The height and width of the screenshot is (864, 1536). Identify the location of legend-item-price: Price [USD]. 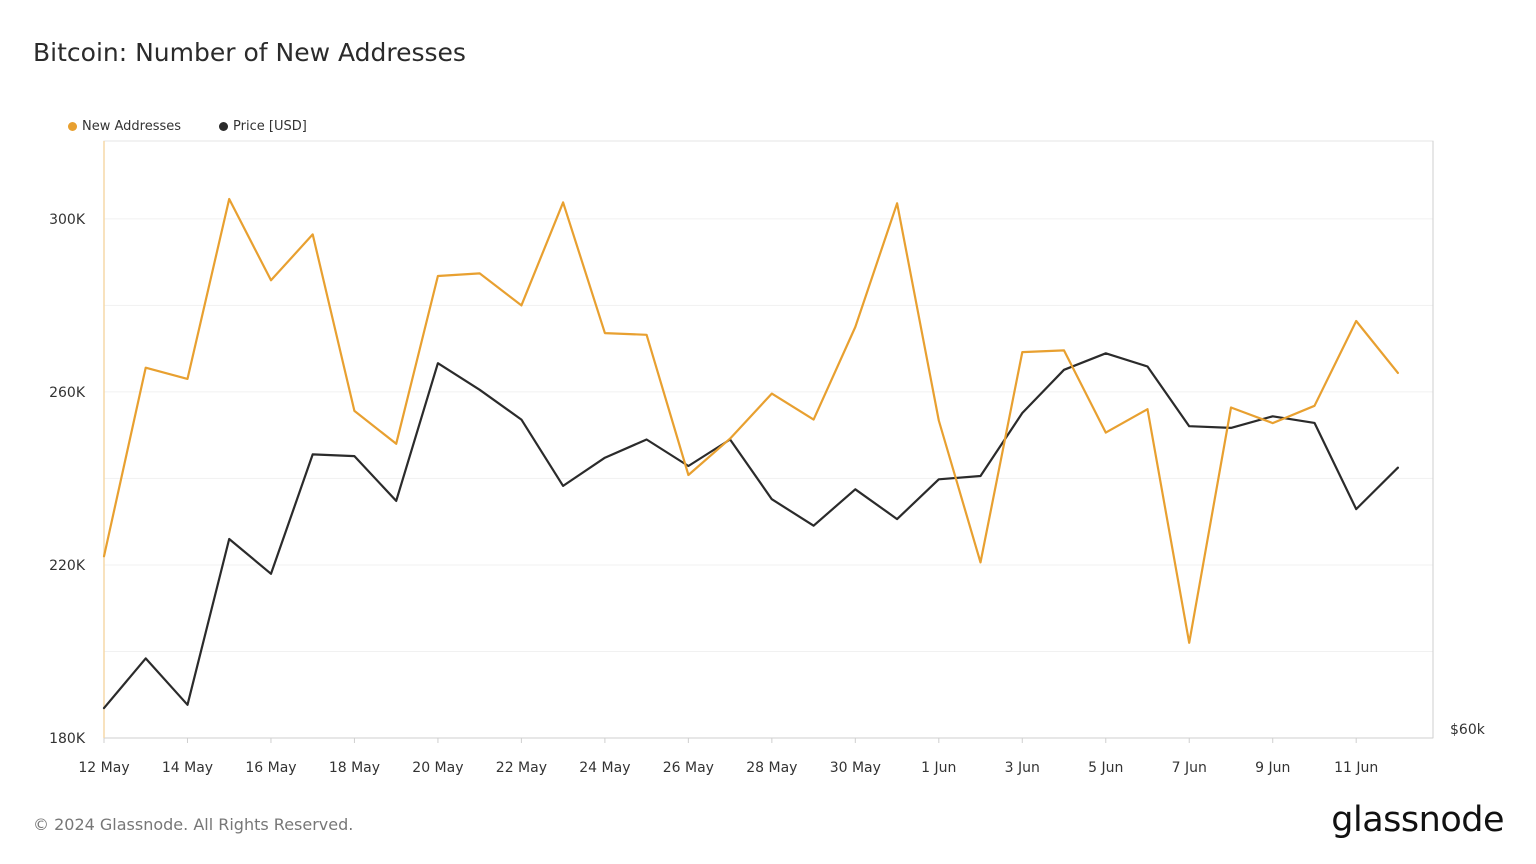
(263, 126).